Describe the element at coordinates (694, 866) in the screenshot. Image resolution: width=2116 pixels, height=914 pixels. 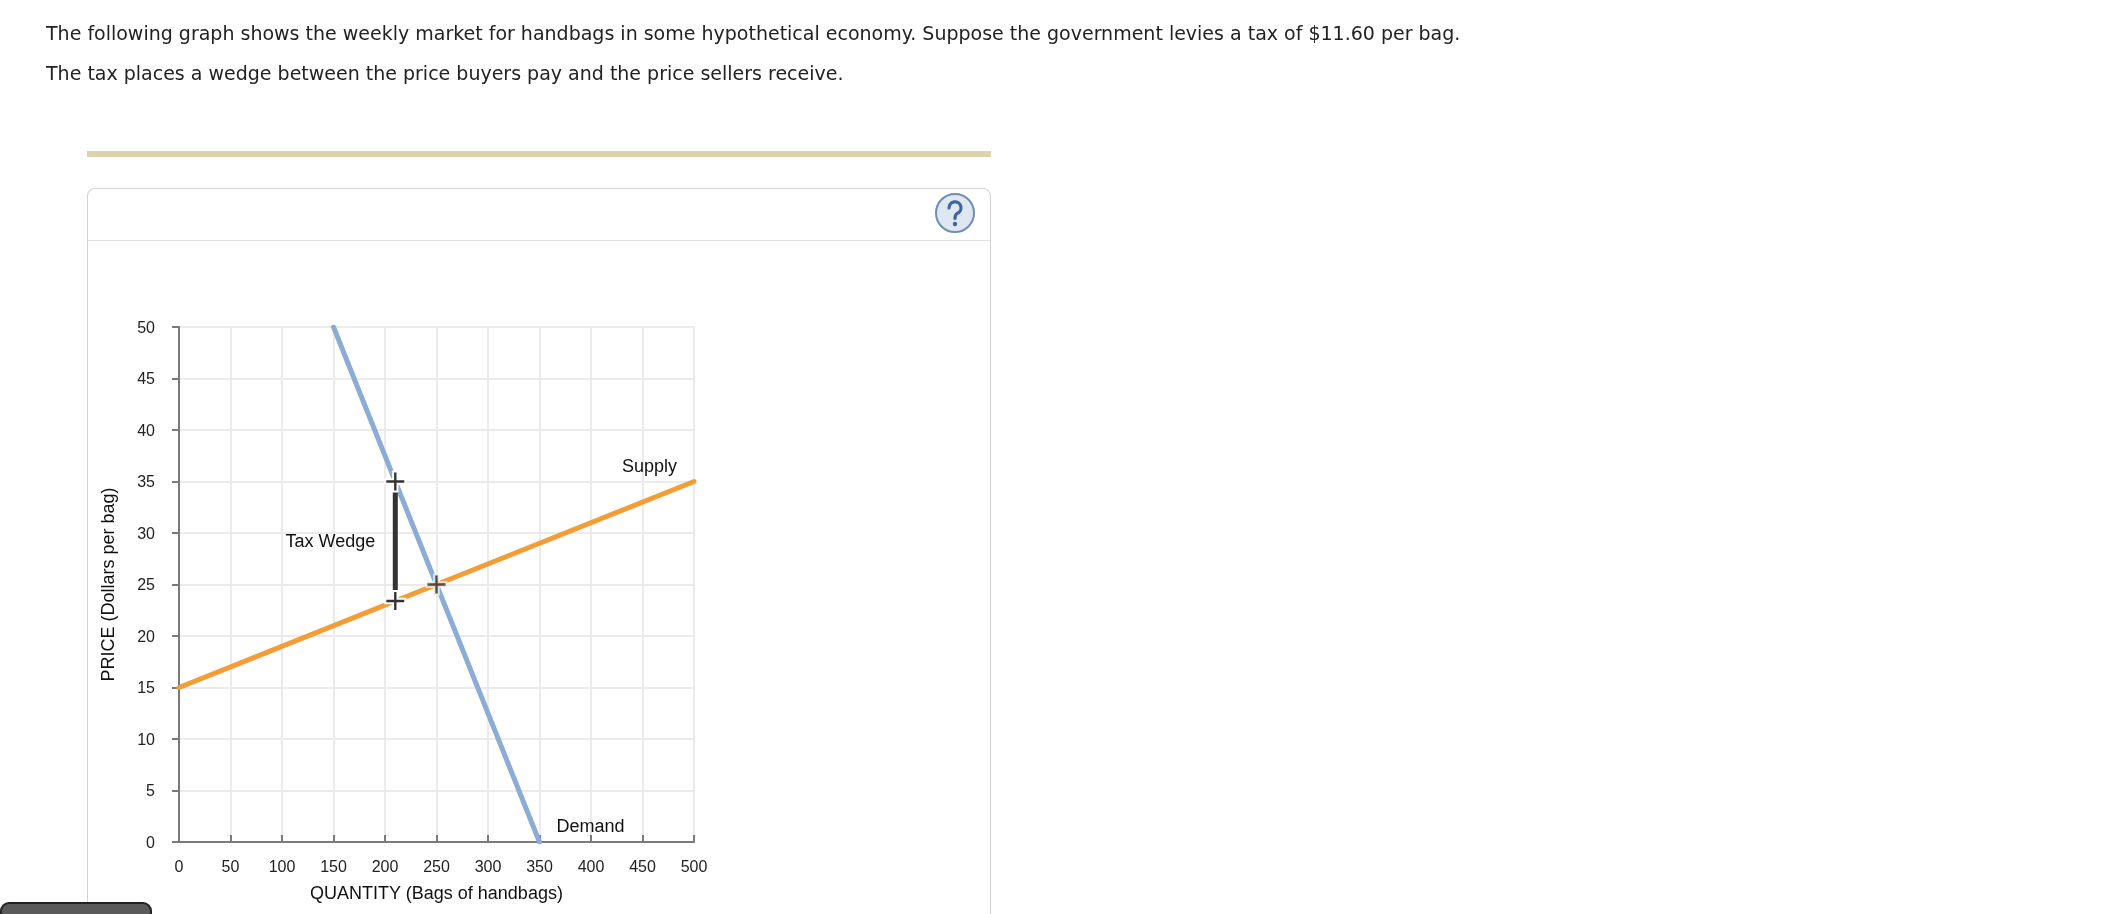
I see `x-tick-label: 500` at that location.